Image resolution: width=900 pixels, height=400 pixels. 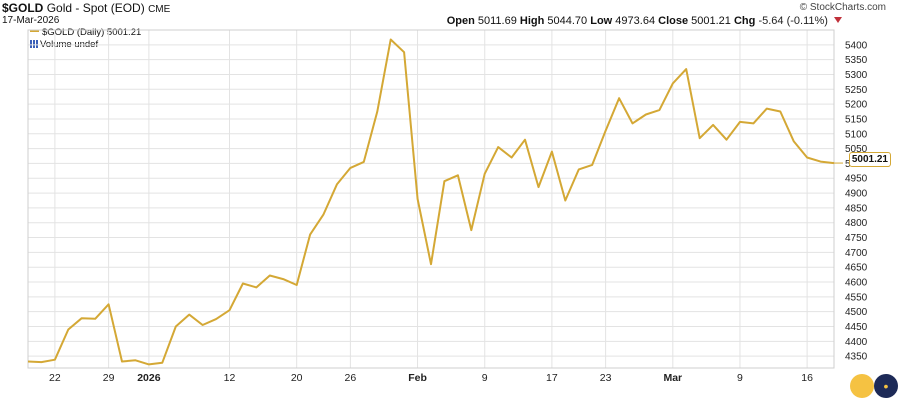 I want to click on x-tick-label: 12, so click(x=230, y=378).